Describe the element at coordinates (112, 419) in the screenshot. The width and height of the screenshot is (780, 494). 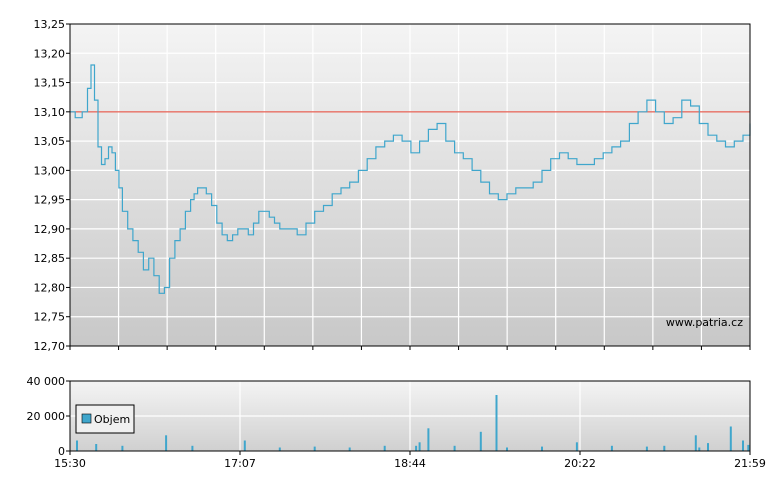
I see `legend-label: Objem` at that location.